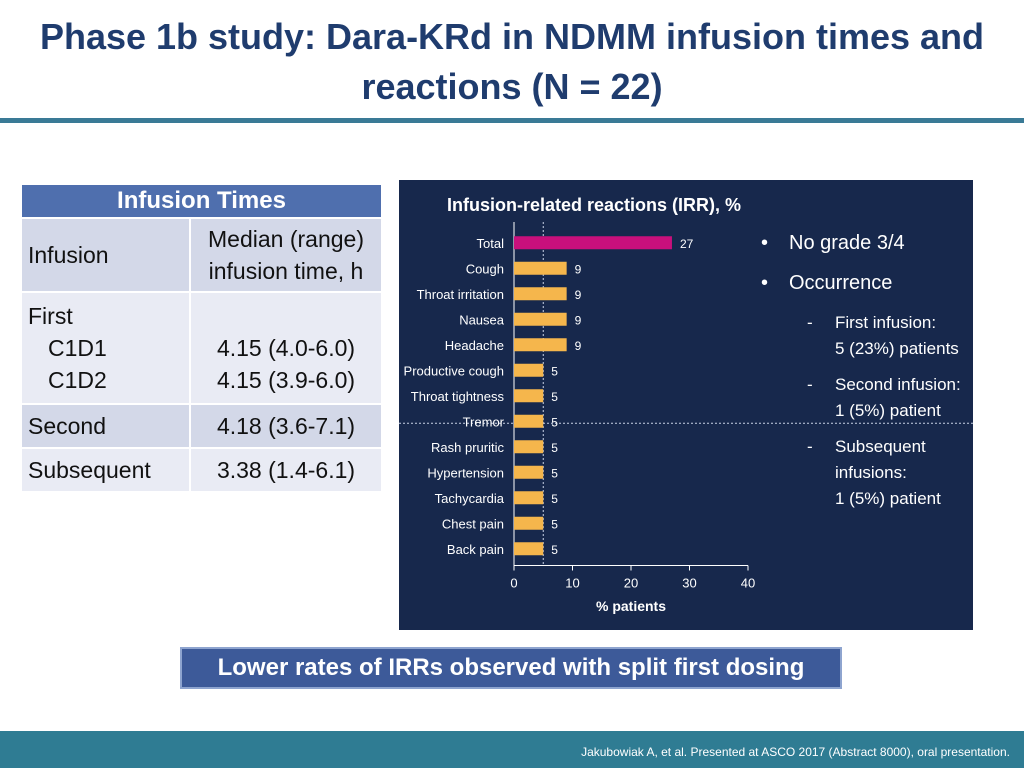 This screenshot has width=1024, height=768. What do you see at coordinates (513, 583) in the screenshot?
I see `x-tick-label: 0` at bounding box center [513, 583].